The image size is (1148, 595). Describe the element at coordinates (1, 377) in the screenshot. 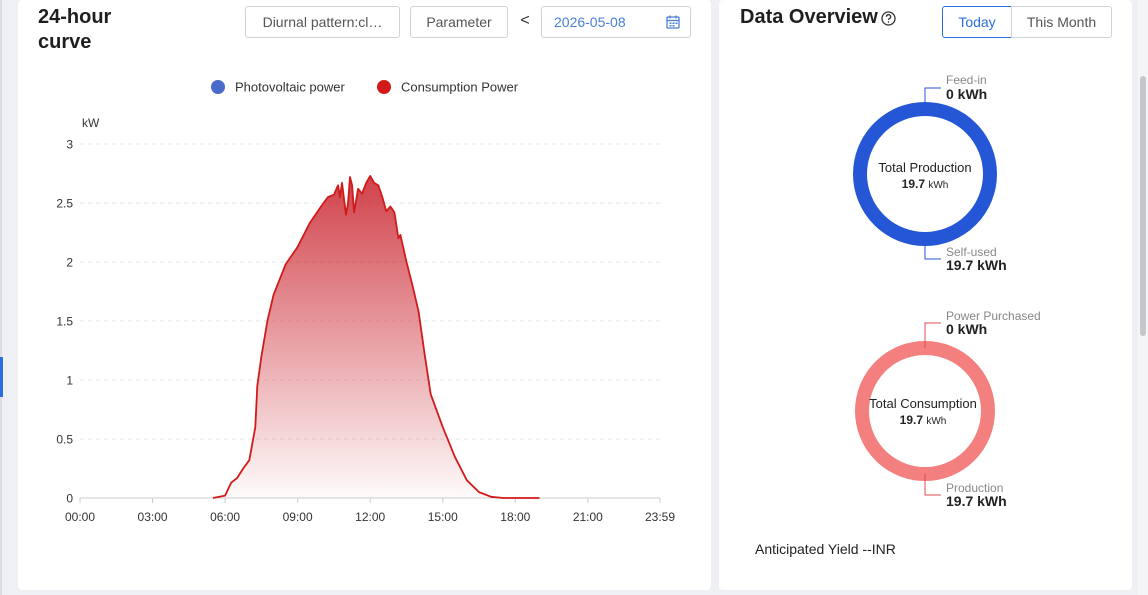

I see `nav-active-marker` at that location.